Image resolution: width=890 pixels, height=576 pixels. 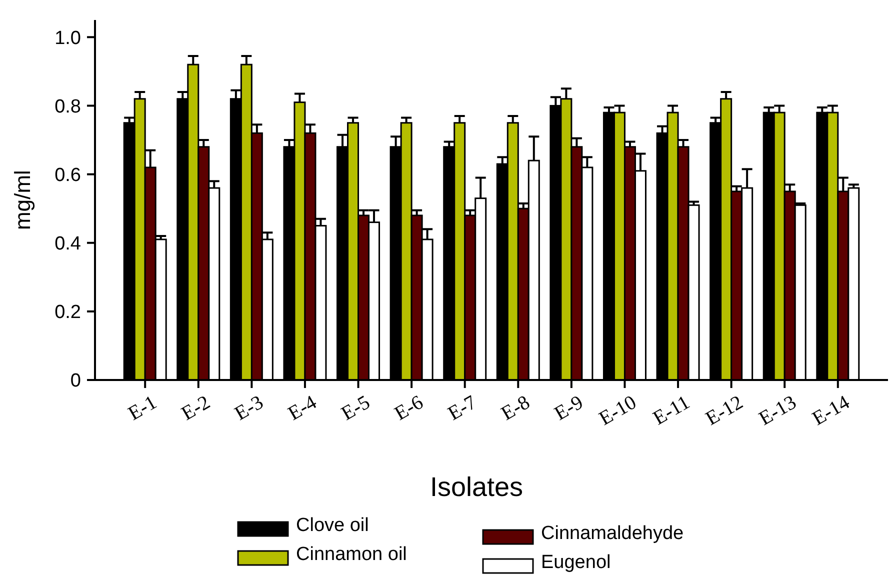 I want to click on y-tick-label: 1.0, so click(x=67, y=38).